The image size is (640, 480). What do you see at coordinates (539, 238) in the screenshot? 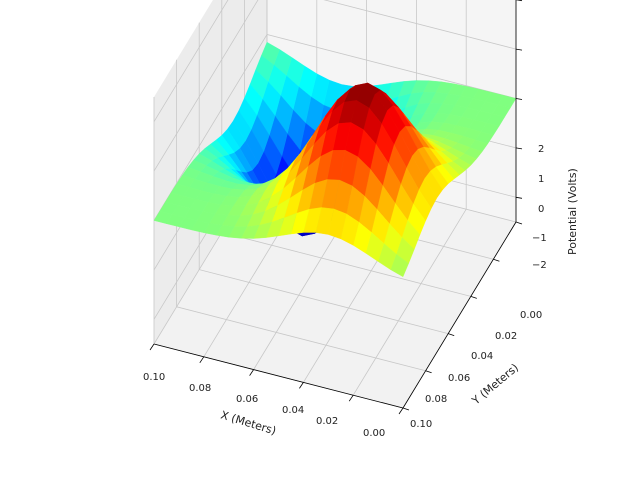
I see `z-tick-label: −1` at bounding box center [539, 238].